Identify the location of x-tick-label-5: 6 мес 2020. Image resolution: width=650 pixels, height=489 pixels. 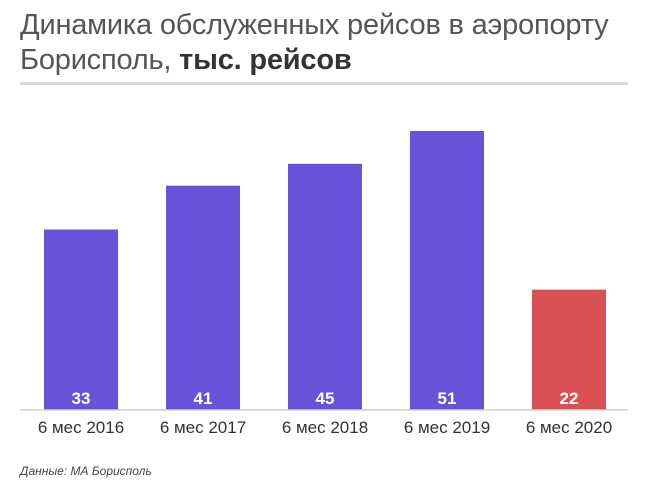
(569, 427).